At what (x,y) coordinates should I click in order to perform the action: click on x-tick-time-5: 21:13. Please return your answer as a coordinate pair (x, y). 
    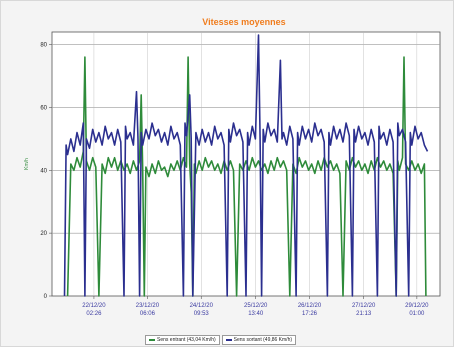
    Looking at the image, I should click on (364, 314).